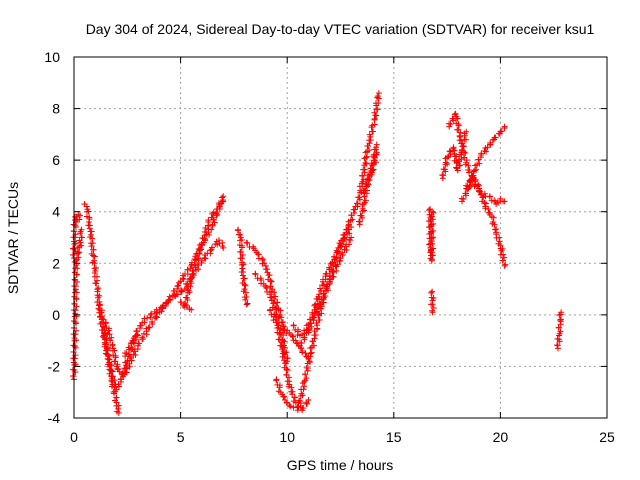  Describe the element at coordinates (483, 164) in the screenshot. I see `series-arc-y` at that location.